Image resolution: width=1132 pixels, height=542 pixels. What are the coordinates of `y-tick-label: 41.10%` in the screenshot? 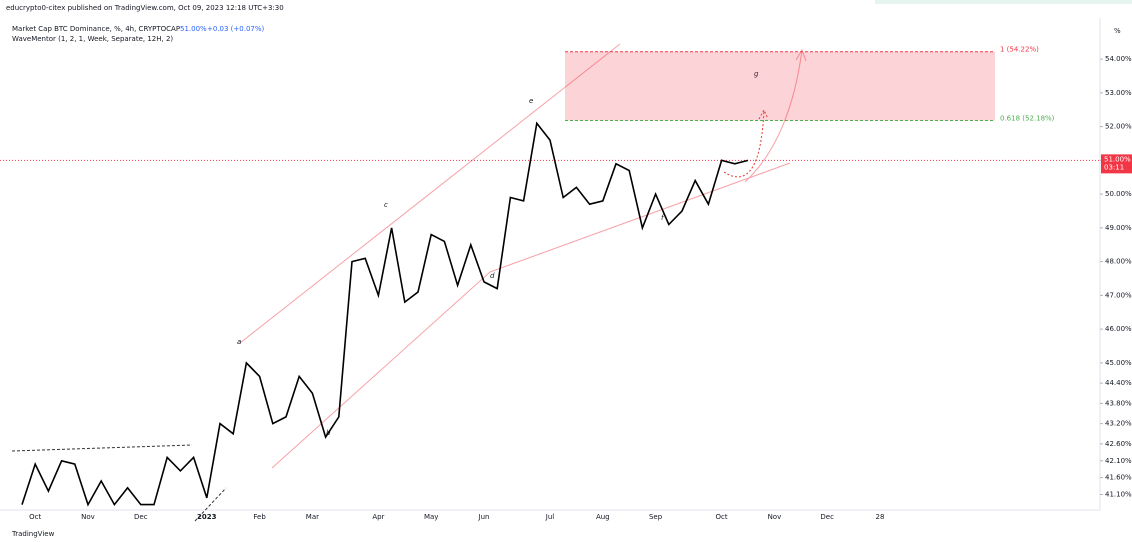 It's located at (1118, 495).